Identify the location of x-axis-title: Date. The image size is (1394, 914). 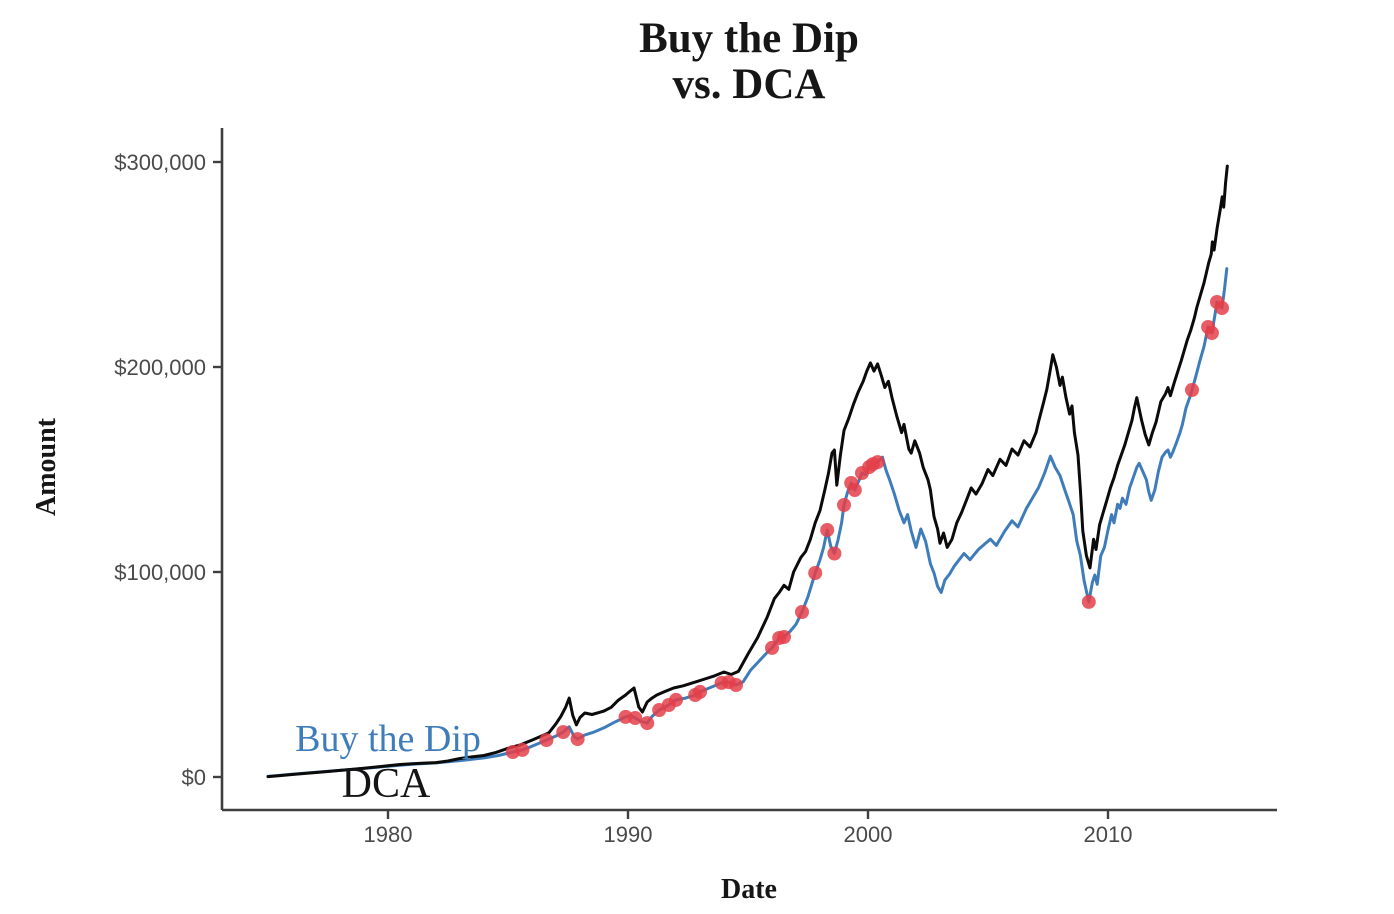
(749, 889).